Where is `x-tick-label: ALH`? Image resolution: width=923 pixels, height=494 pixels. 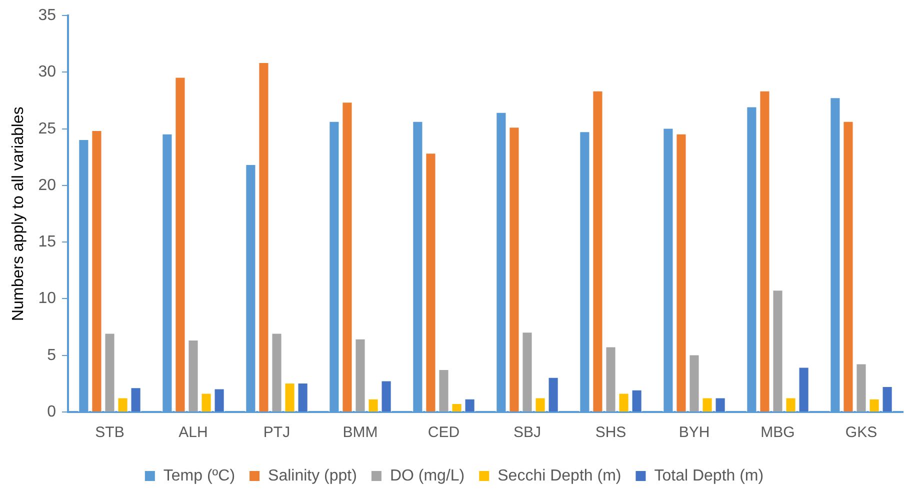 x-tick-label: ALH is located at coordinates (193, 433).